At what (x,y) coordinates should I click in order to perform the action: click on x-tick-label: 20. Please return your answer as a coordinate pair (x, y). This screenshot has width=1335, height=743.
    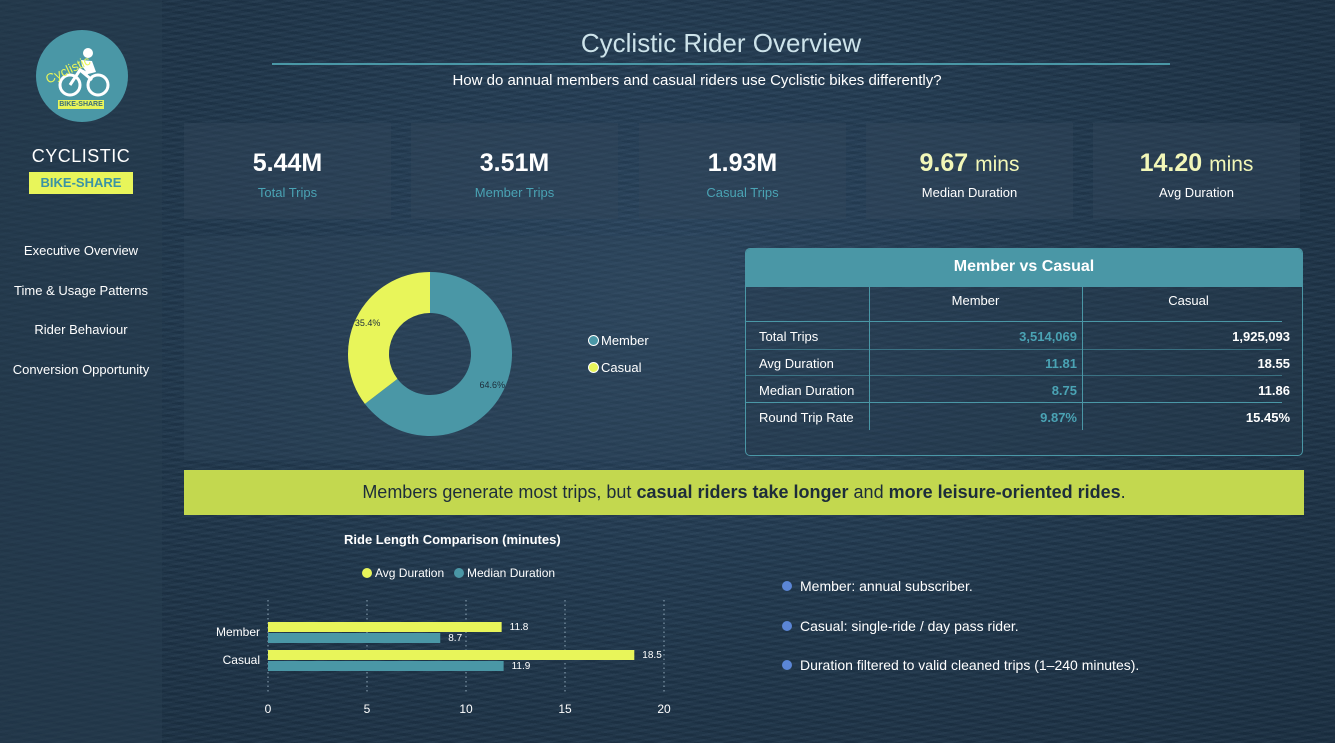
    Looking at the image, I should click on (664, 709).